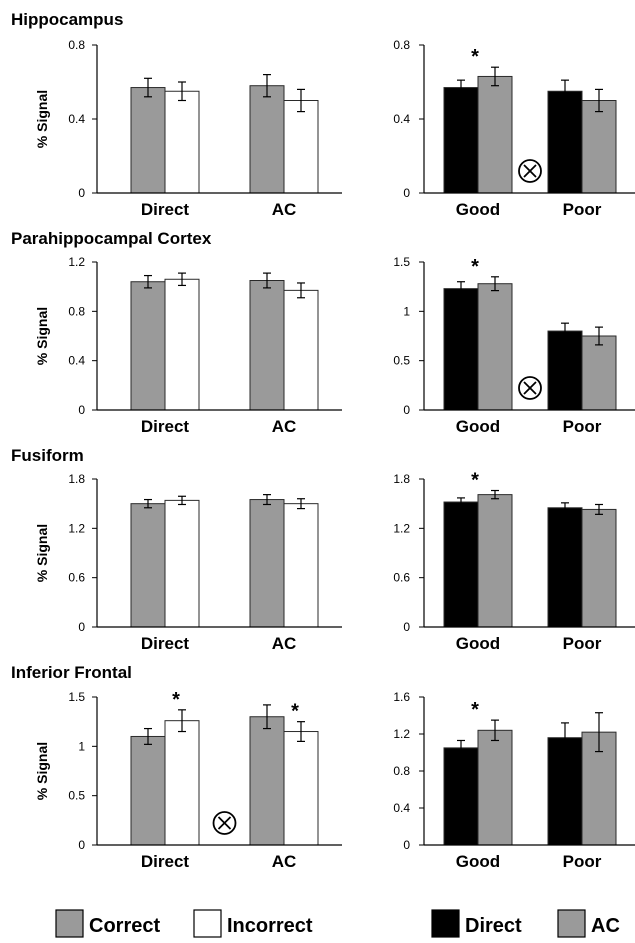 The width and height of the screenshot is (635, 943). What do you see at coordinates (71, 672) in the screenshot?
I see `row-title: Inferior Frontal` at bounding box center [71, 672].